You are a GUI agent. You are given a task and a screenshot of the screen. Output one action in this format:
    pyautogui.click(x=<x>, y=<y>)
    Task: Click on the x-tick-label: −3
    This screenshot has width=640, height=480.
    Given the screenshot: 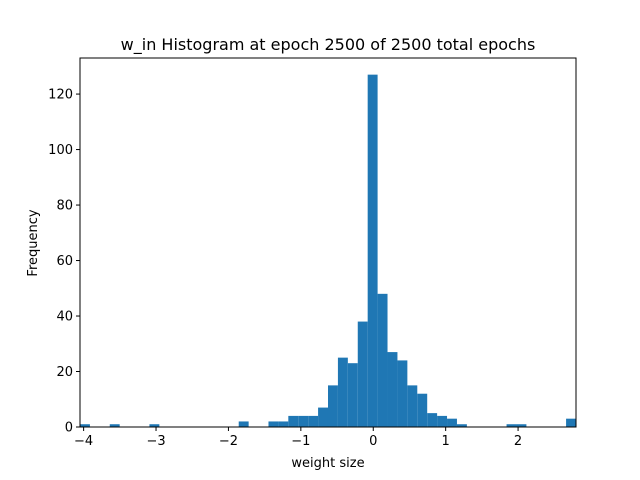 What is the action you would take?
    pyautogui.click(x=155, y=441)
    